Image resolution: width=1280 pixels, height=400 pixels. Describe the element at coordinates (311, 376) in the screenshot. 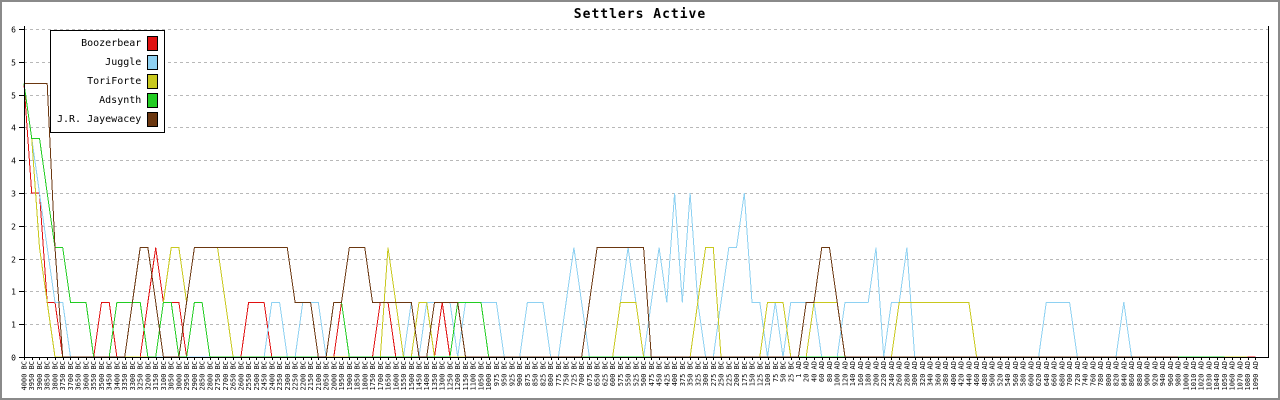

I see `x-tick-label: 2150 BC` at that location.